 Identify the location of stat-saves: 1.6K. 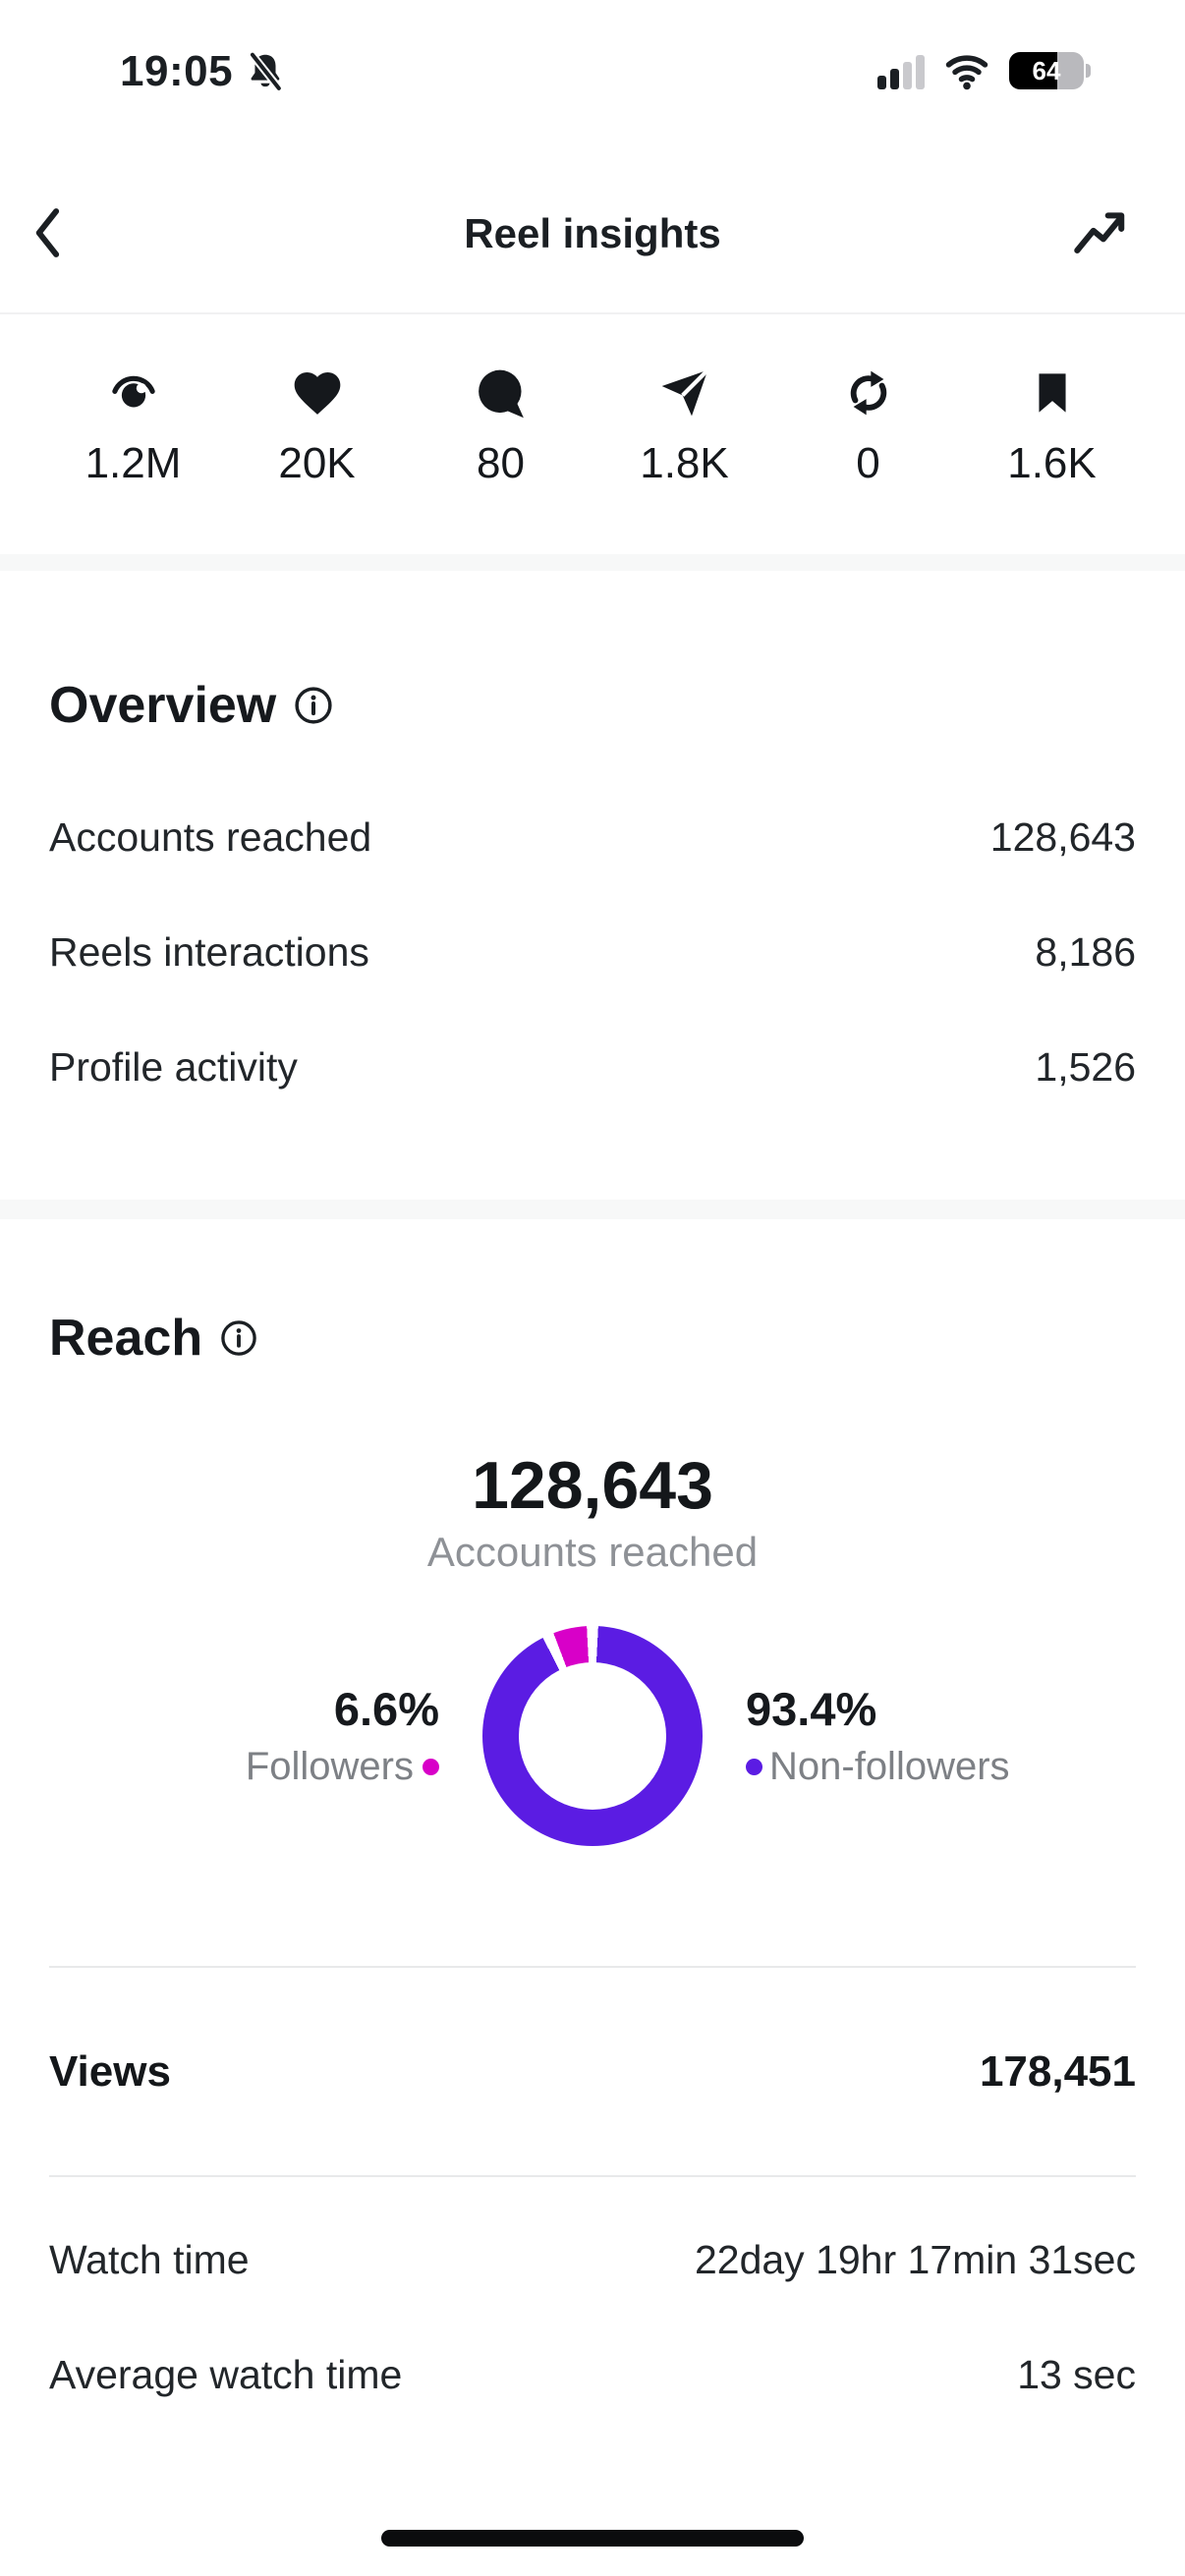
(1052, 425).